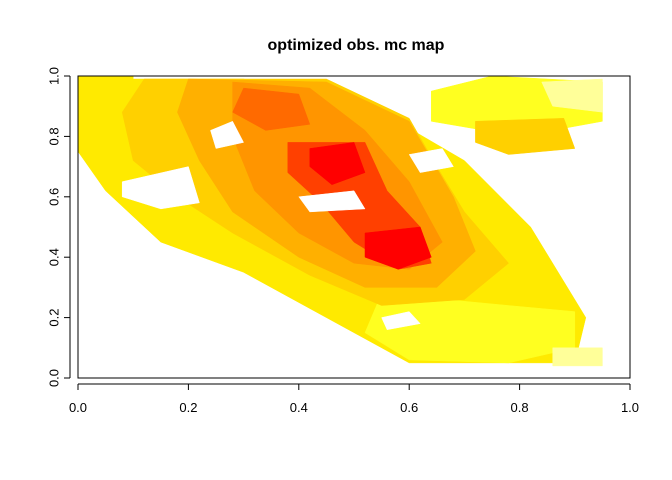 Image resolution: width=672 pixels, height=480 pixels. What do you see at coordinates (54, 76) in the screenshot?
I see `y-tick-label-5: 1.0` at bounding box center [54, 76].